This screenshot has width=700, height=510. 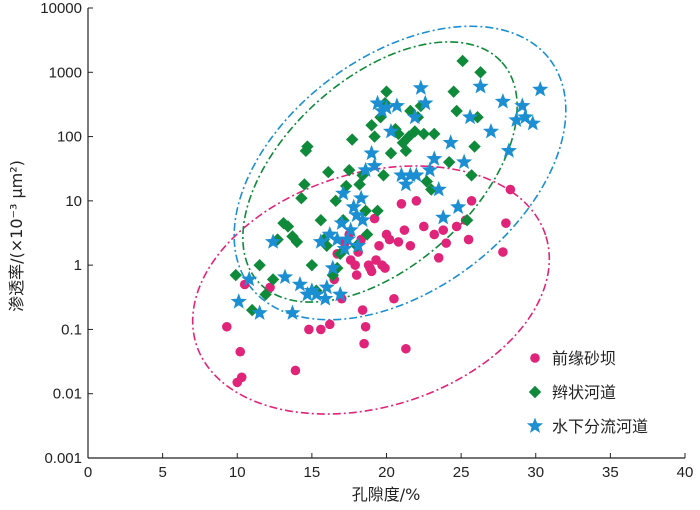 I want to click on y-axis-title: 渗透率/(×10⁻³ μm²), so click(x=16, y=236).